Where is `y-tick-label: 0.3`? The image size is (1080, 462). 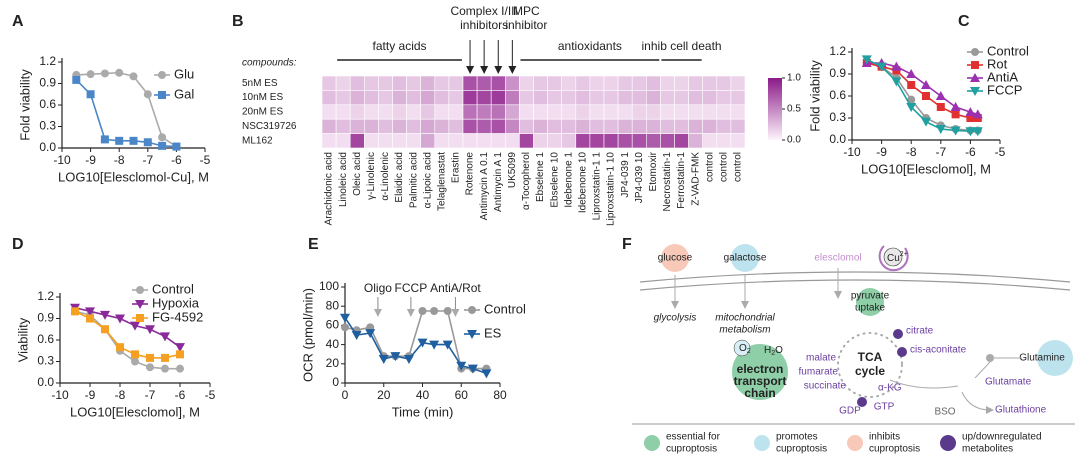 y-tick-label: 0.3 is located at coordinates (837, 117).